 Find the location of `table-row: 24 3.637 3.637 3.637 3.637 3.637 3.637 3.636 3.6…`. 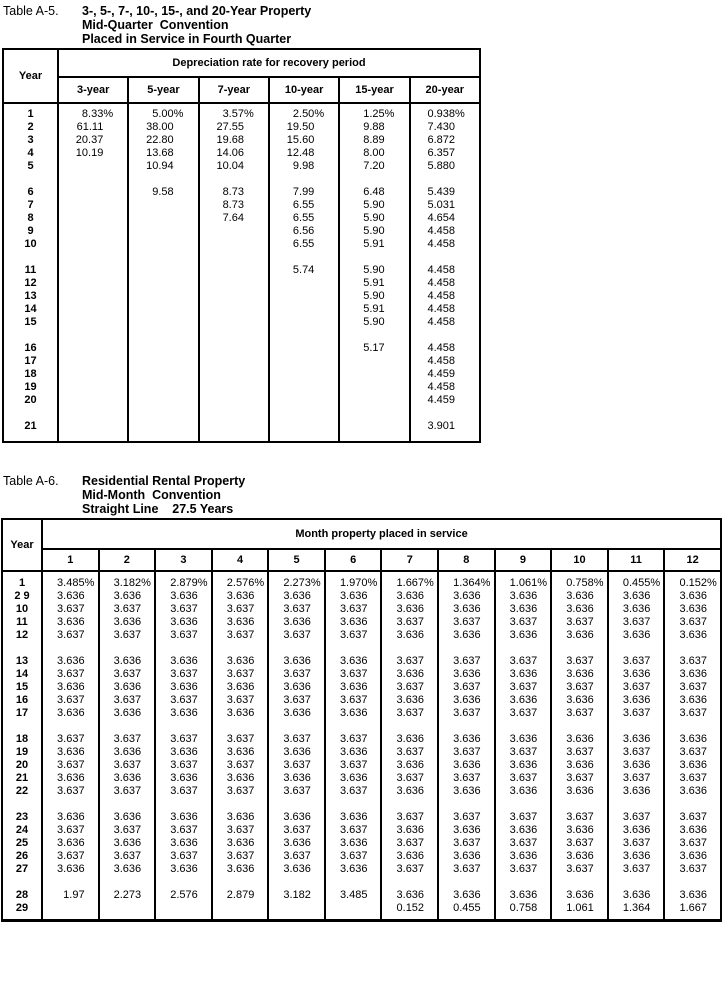

table-row: 24 3.637 3.637 3.637 3.637 3.637 3.637 3.636 3.6… is located at coordinates (361, 830).